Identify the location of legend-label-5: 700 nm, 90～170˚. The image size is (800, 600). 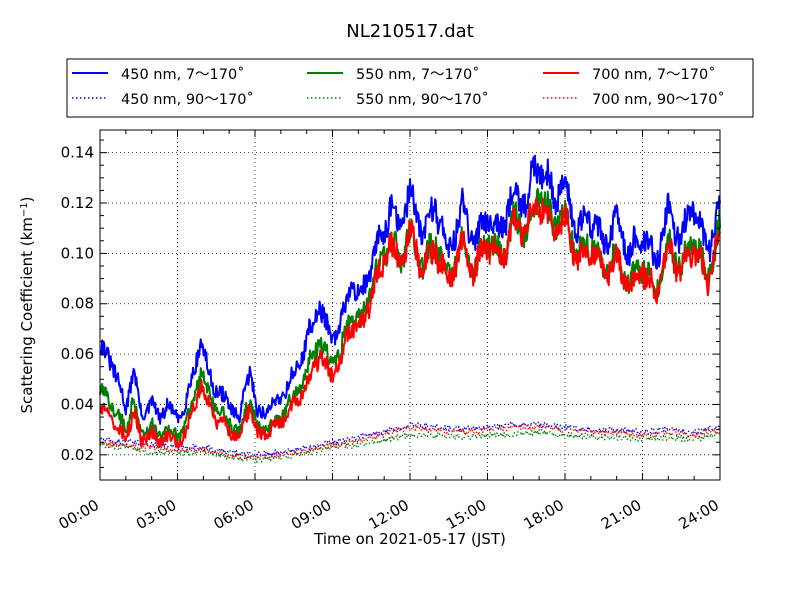
(658, 99).